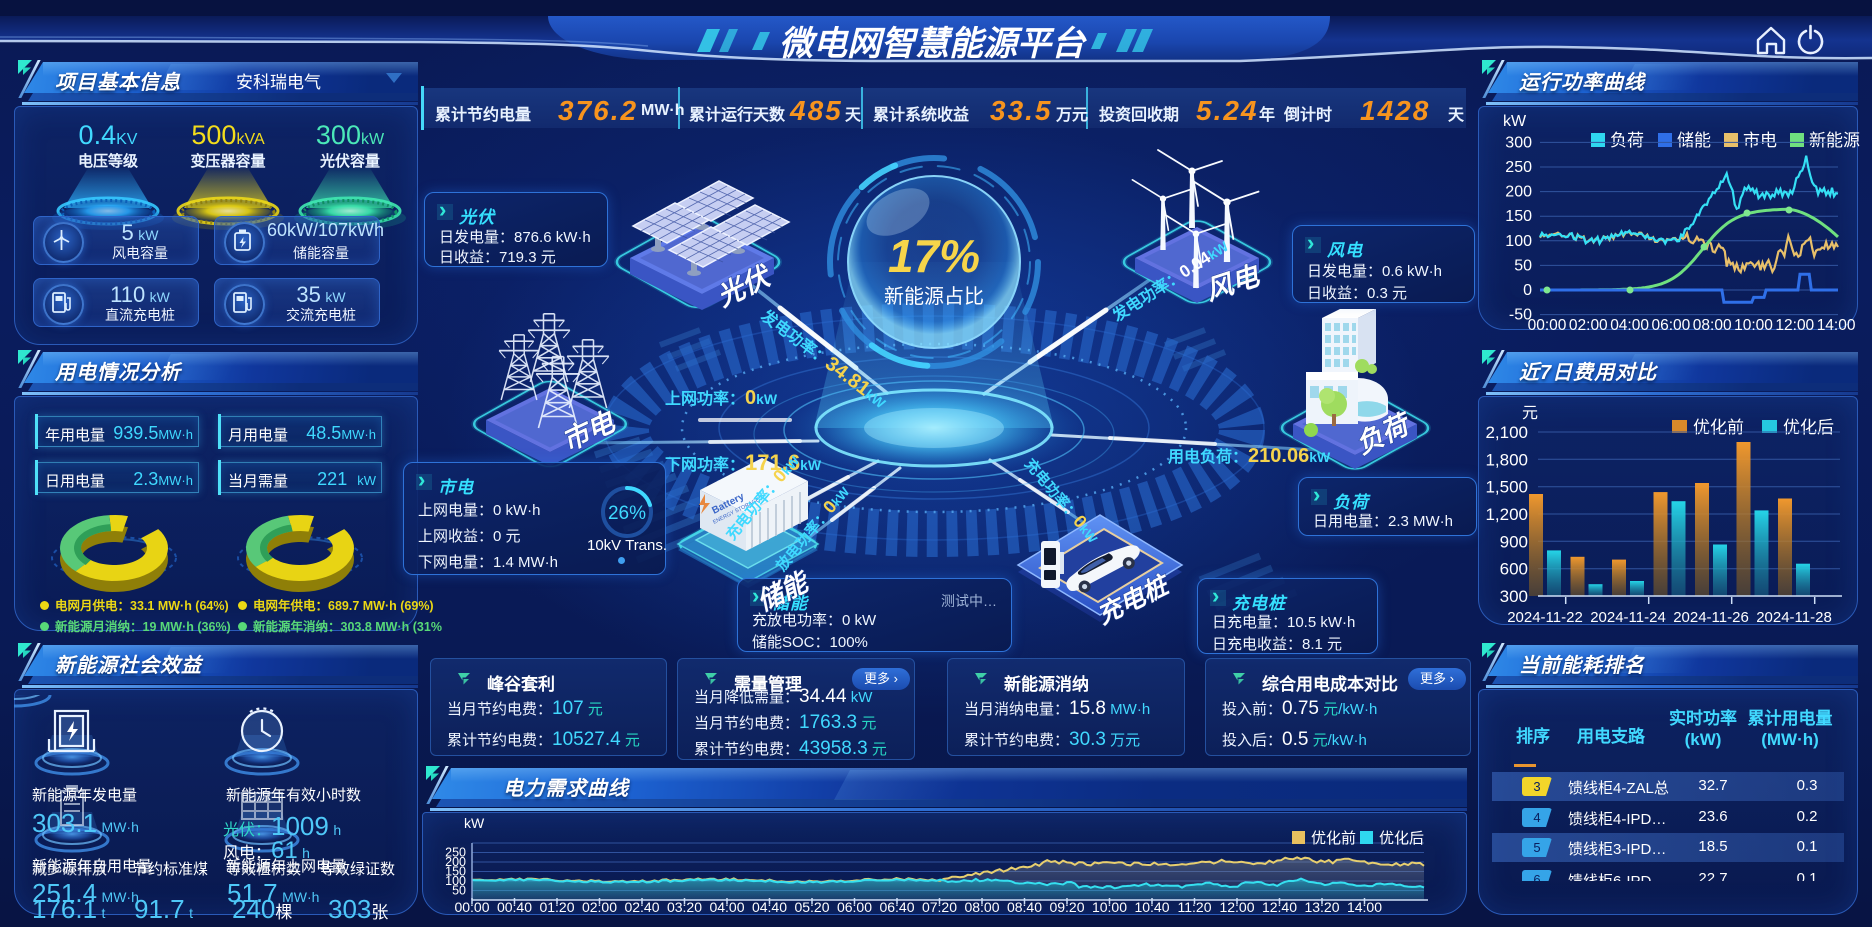 The width and height of the screenshot is (1872, 927). I want to click on svg-text: 0, so click(1527, 290).